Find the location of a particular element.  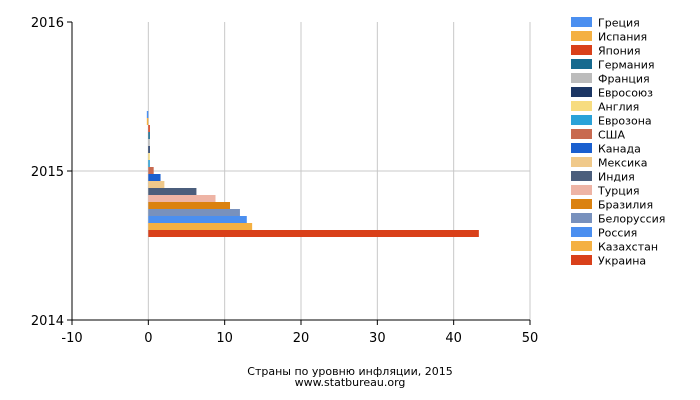

bar-Испания is located at coordinates (147, 121).